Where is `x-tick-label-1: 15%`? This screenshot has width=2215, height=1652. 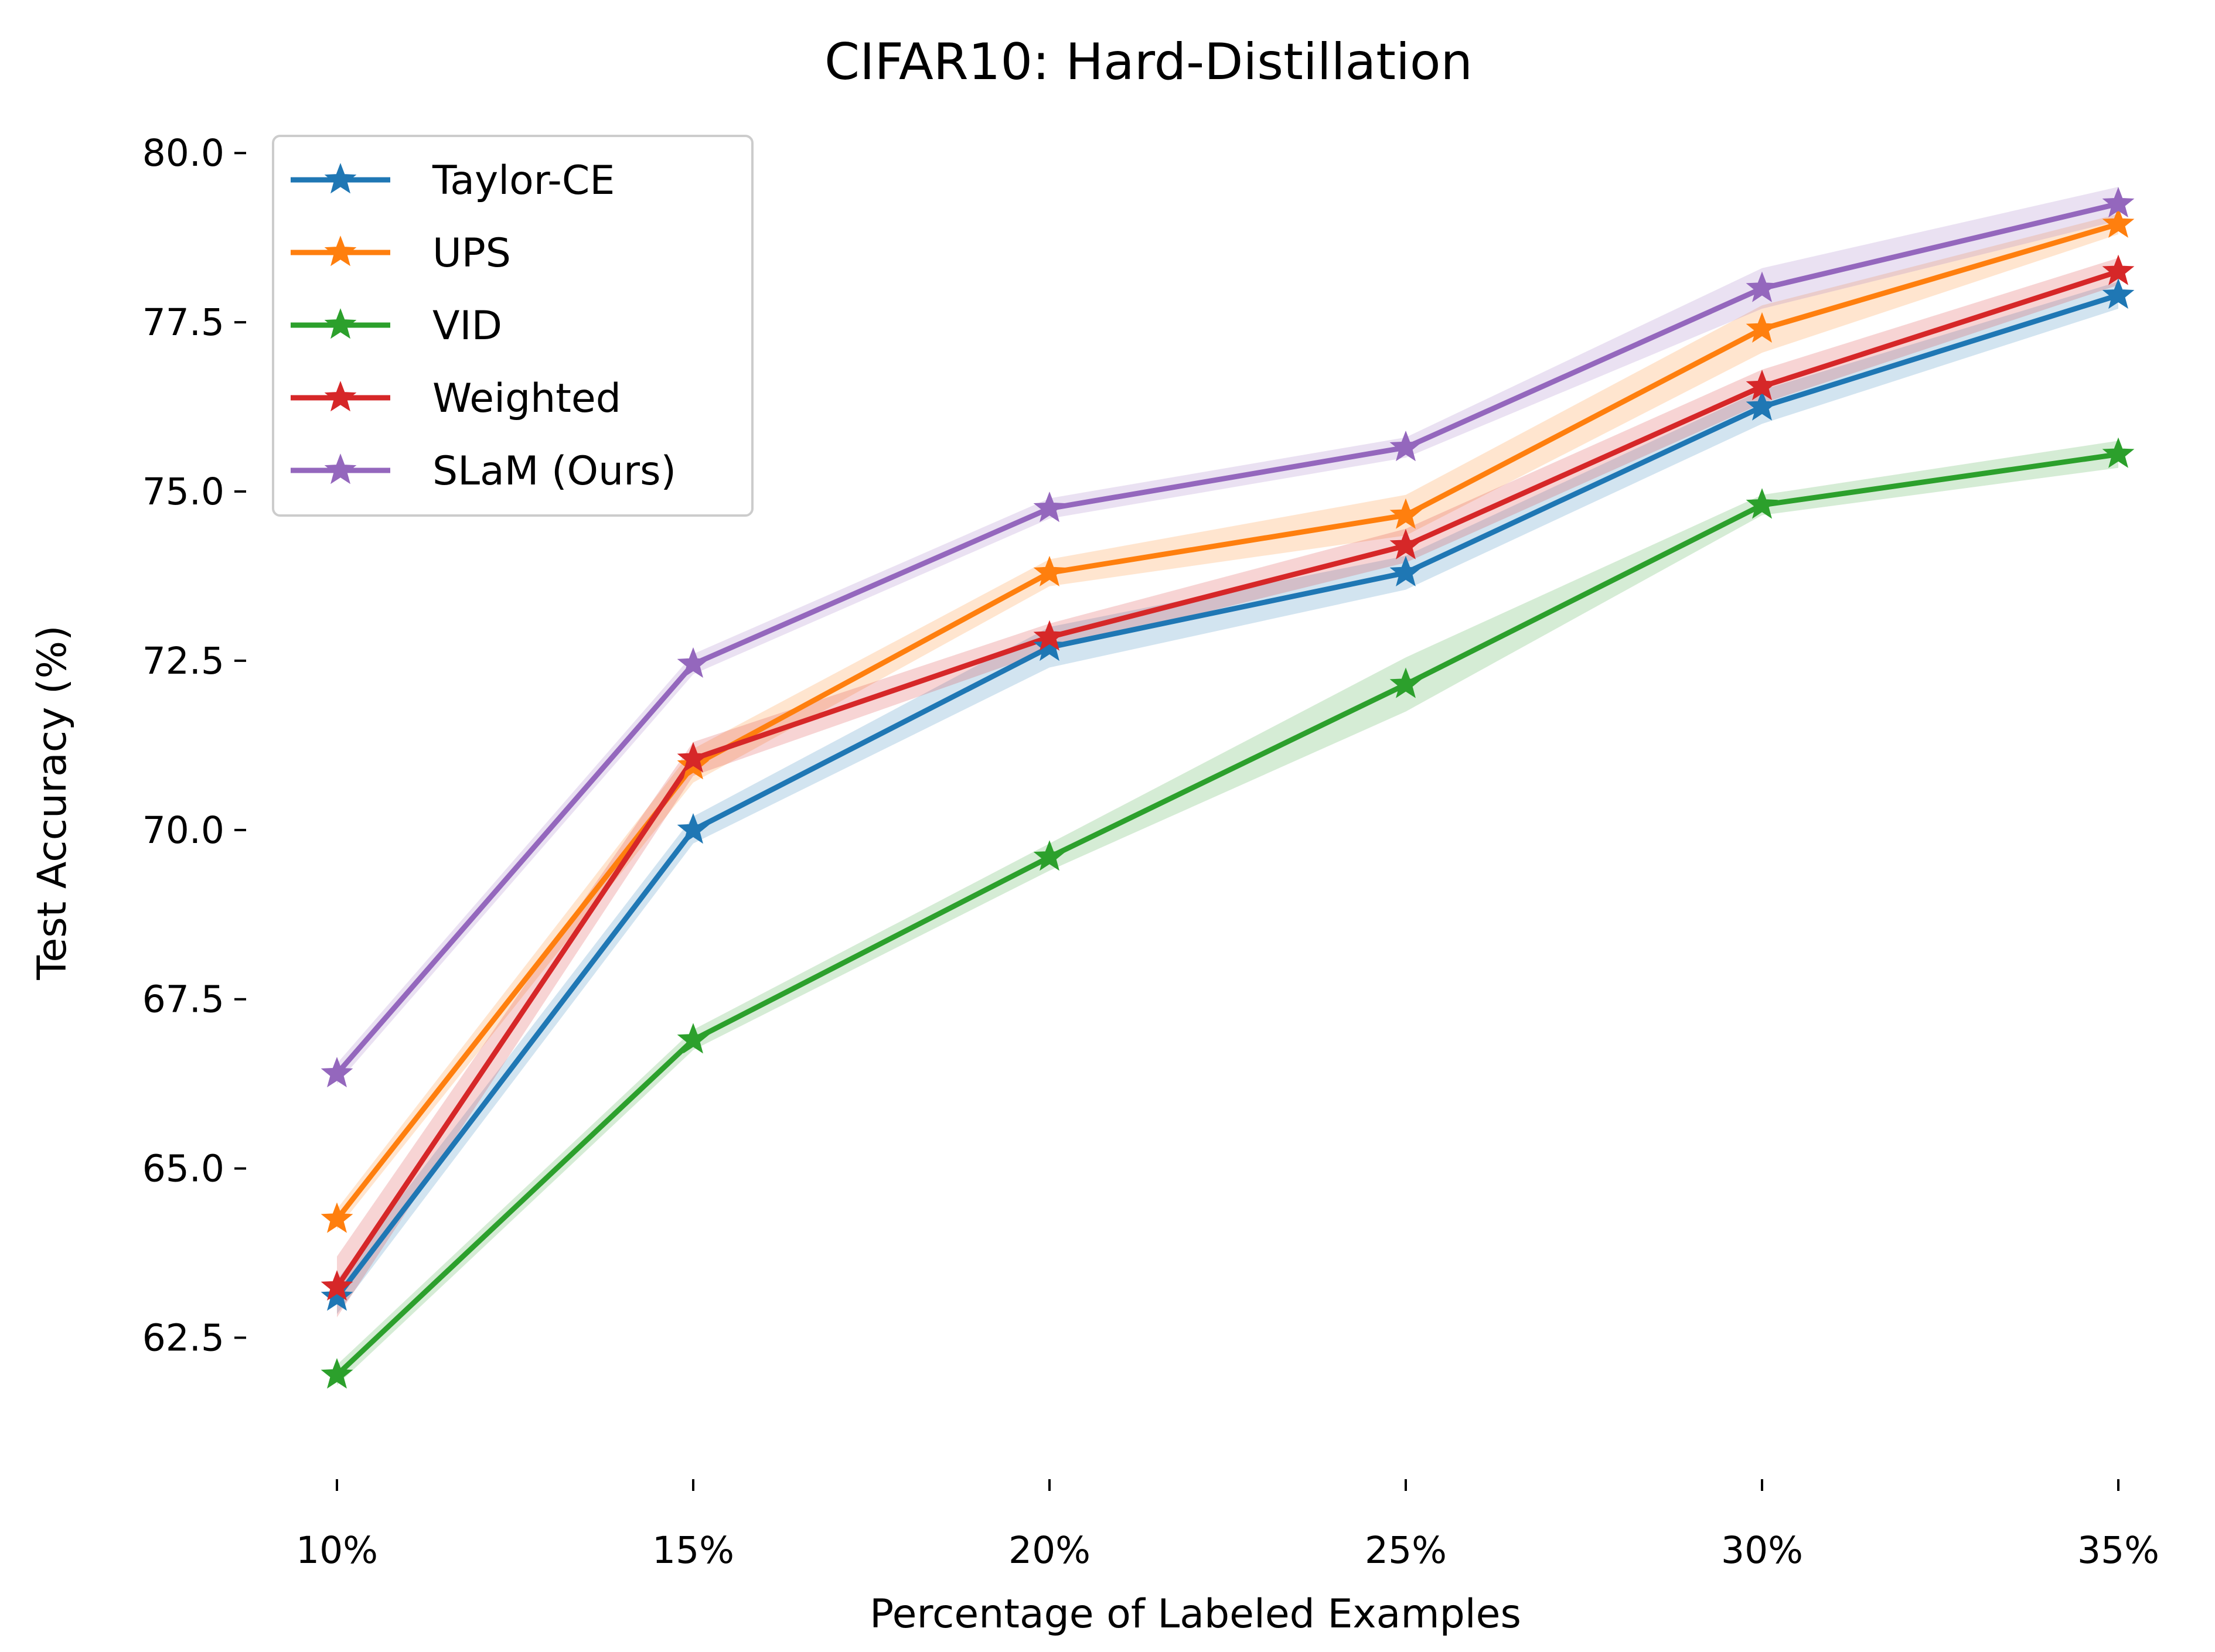 x-tick-label-1: 15% is located at coordinates (693, 1550).